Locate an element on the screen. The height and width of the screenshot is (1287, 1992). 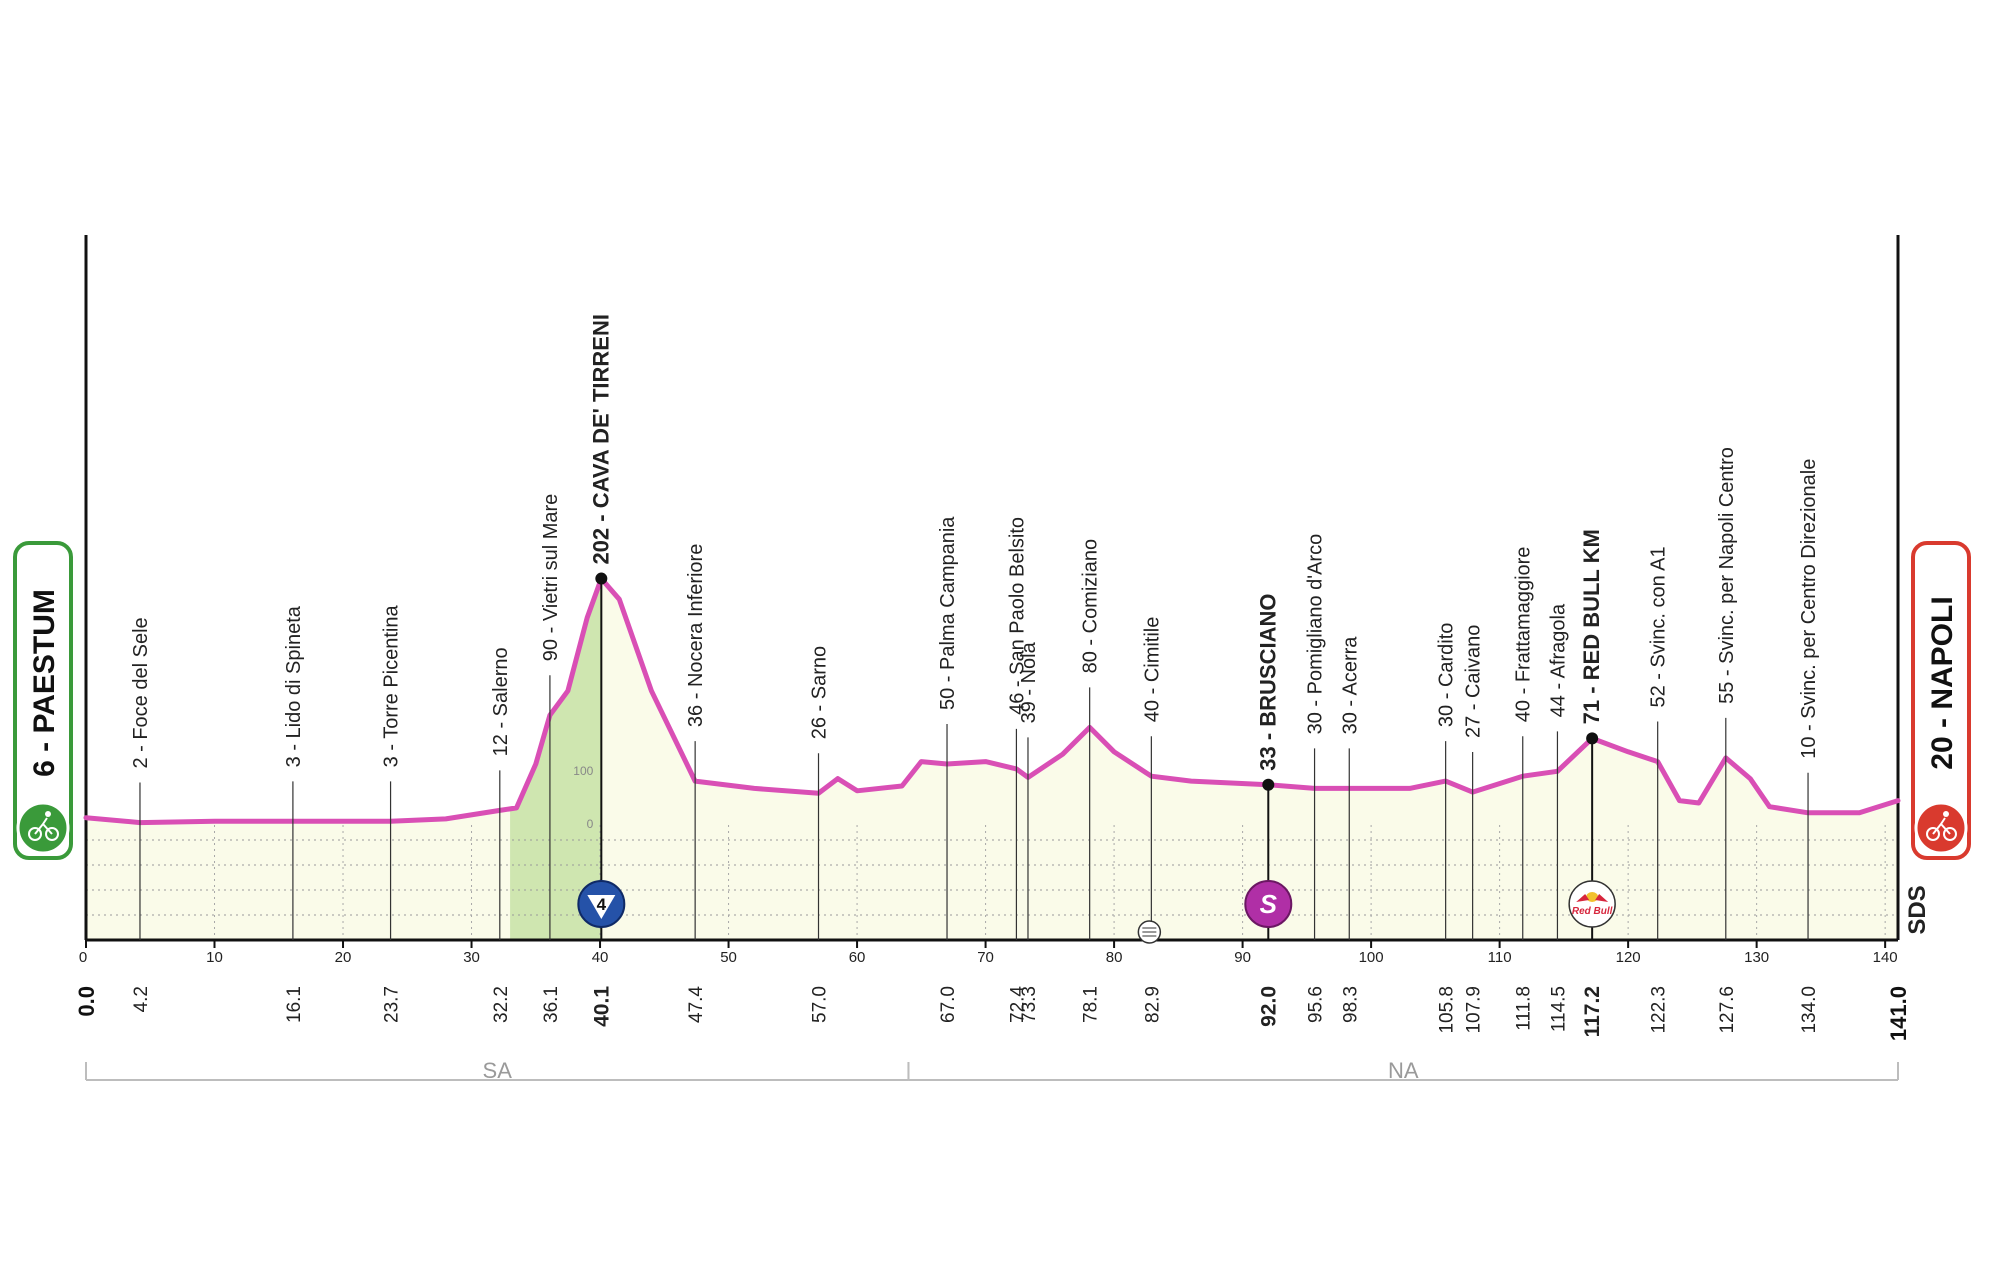
waypoint-label: 55 - Svinc. per Napoli Centro is located at coordinates (1727, 575).